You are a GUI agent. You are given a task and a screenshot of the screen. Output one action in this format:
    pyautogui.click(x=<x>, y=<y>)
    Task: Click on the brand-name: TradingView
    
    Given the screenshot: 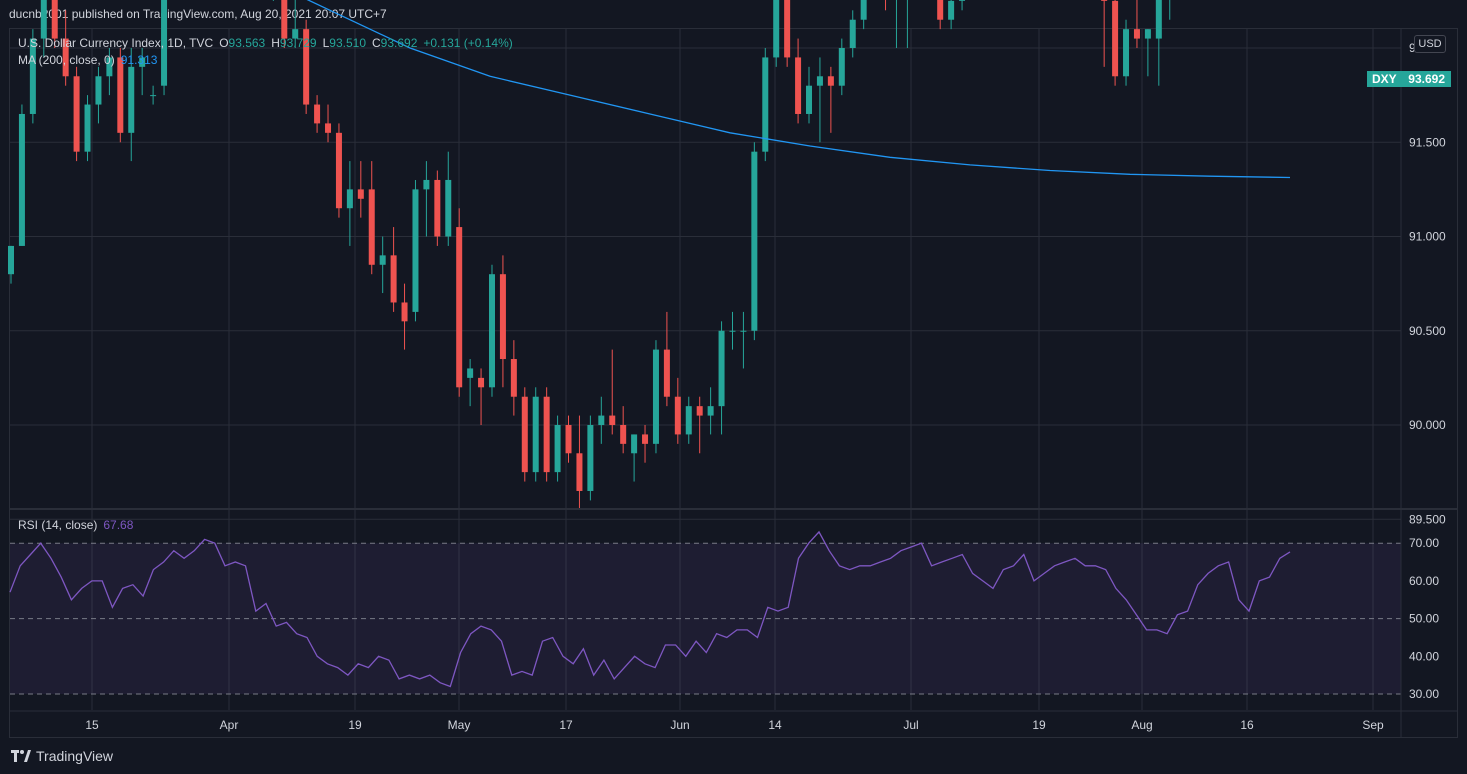 What is the action you would take?
    pyautogui.click(x=75, y=756)
    